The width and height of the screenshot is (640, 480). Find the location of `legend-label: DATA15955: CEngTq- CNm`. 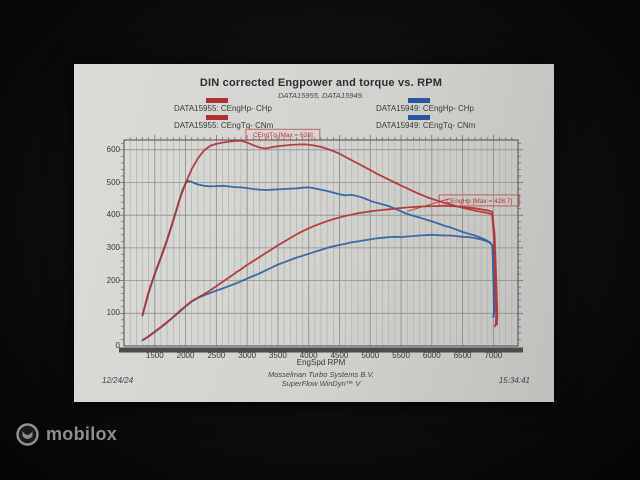

legend-label: DATA15955: CEngTq- CNm is located at coordinates (224, 125).